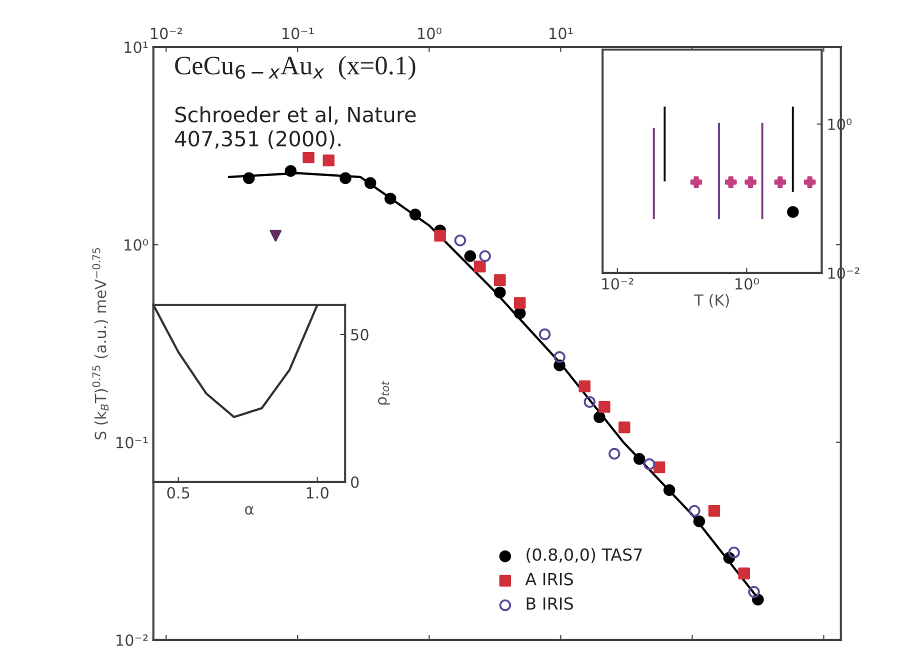 The width and height of the screenshot is (913, 653). I want to click on y-axis-title: S (k$_{B}$T)$^{0.75}$ (a.u.) meV$^{−0.75}$, so click(100, 344).